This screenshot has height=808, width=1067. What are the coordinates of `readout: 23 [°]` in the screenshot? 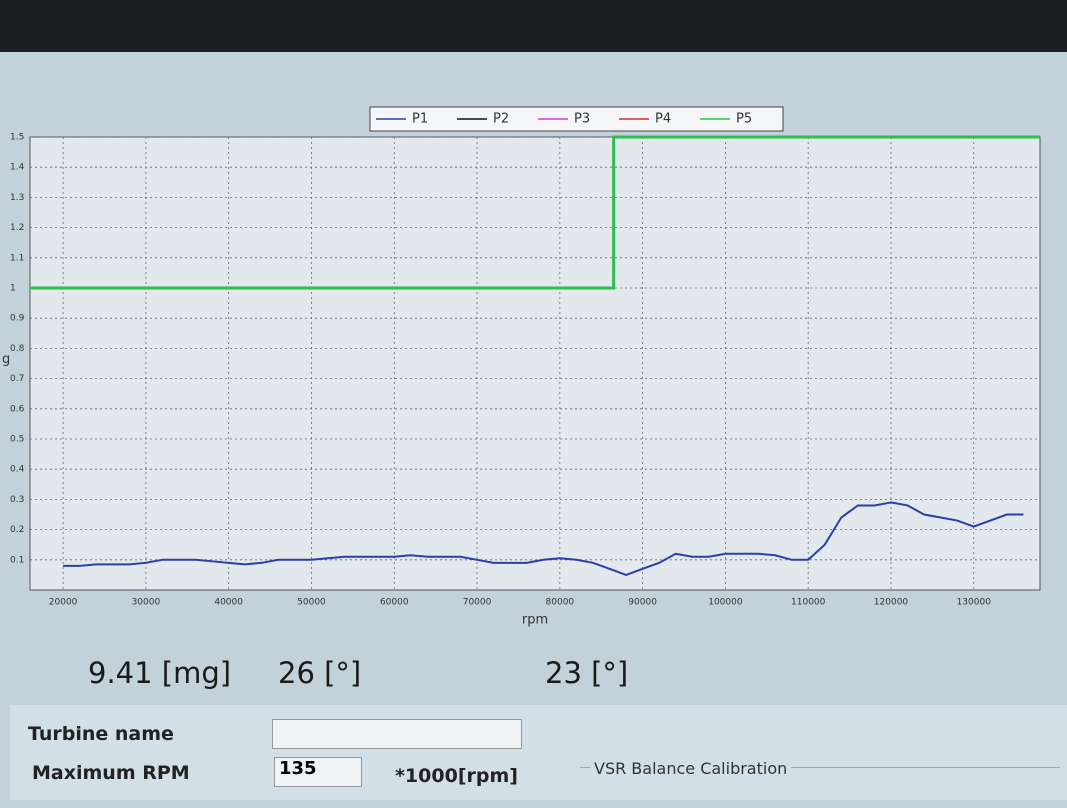 It's located at (587, 673).